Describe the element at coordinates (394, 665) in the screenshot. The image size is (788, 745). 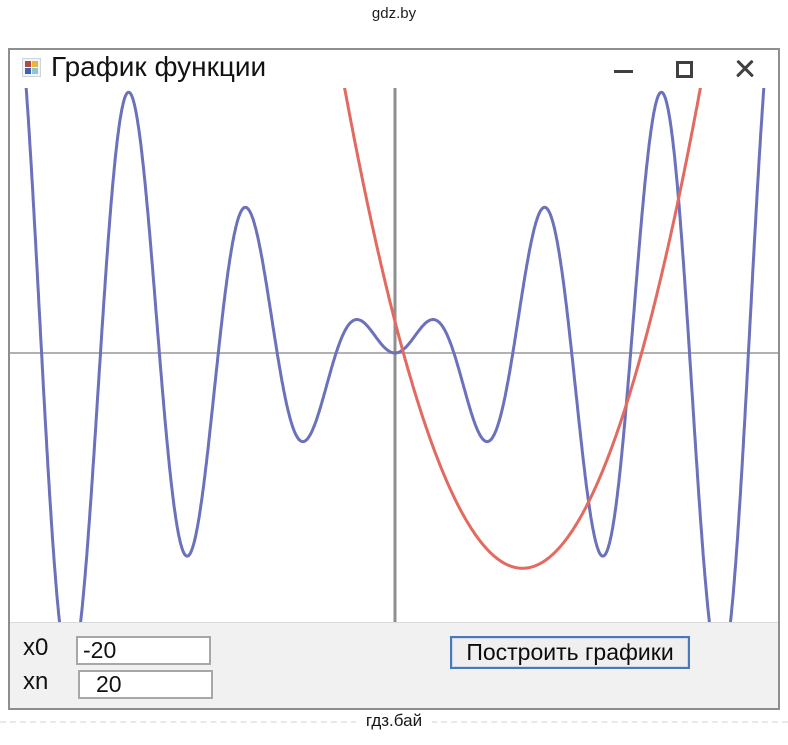
I see `bottom-panel: x0 xn Построить графики` at that location.